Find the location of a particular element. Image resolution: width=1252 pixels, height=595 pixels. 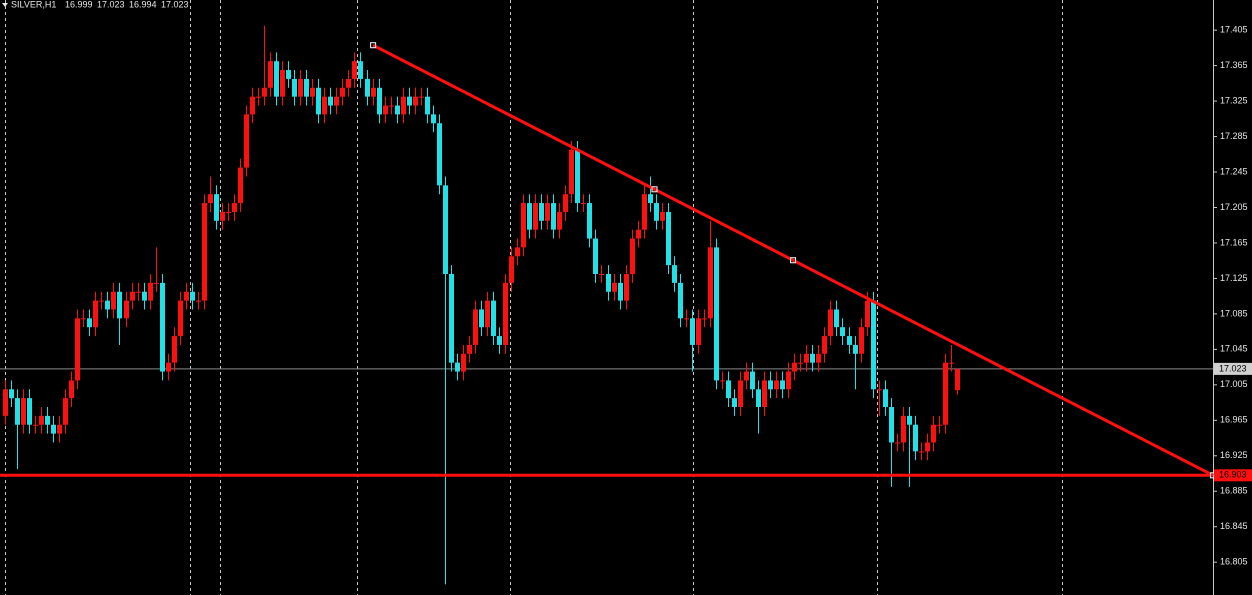

bid-label: 17.023 is located at coordinates (1233, 368).